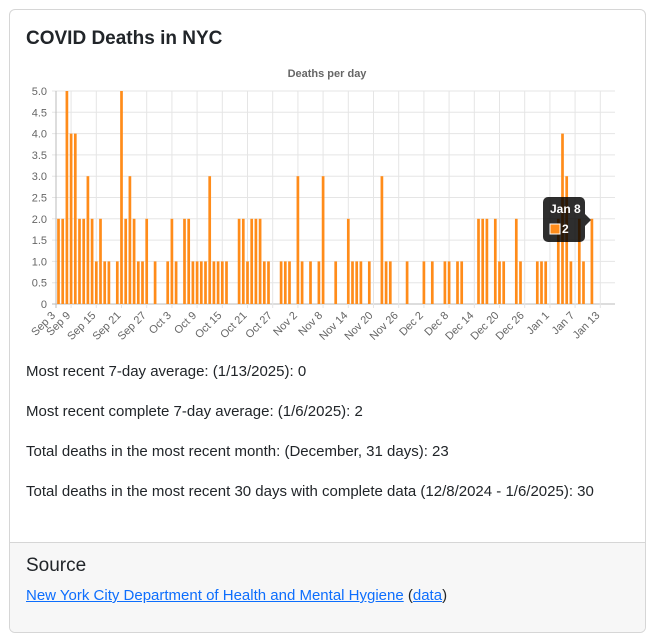 This screenshot has width=656, height=641. I want to click on tooltip-date: Jan 8, so click(565, 209).